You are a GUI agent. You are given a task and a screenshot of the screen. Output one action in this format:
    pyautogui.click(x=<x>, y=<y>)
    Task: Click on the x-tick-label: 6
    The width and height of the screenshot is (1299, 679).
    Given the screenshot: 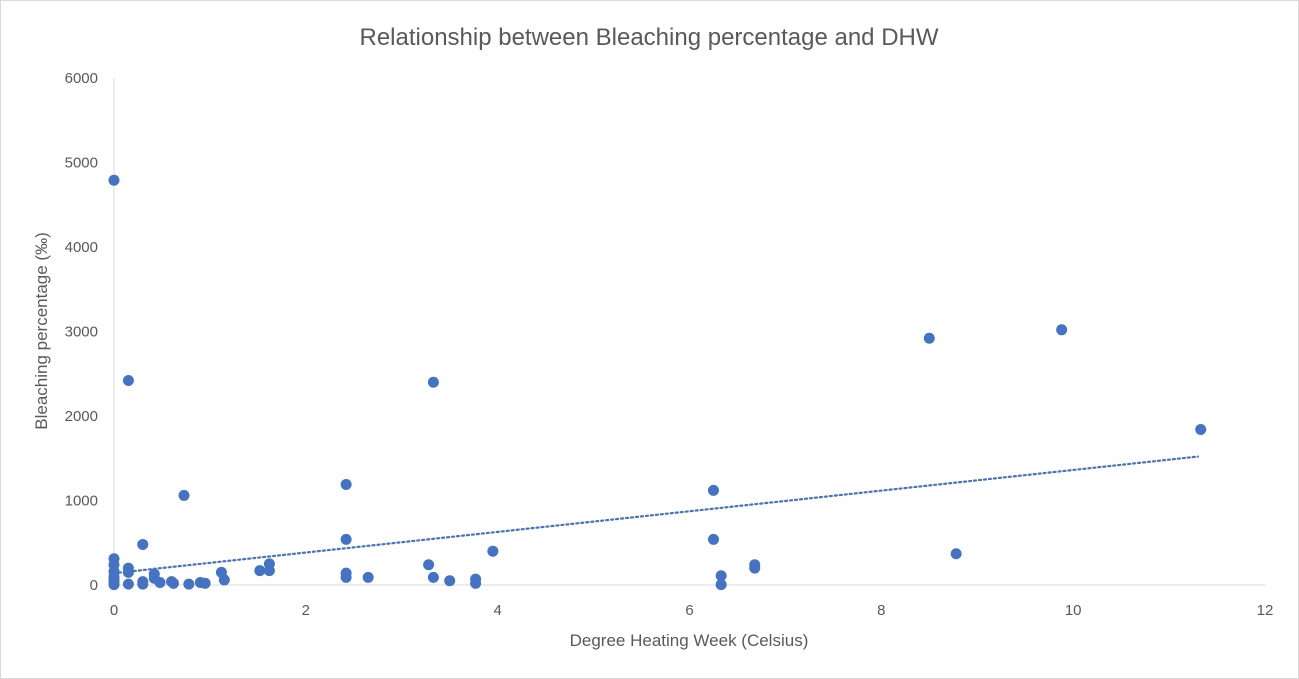 What is the action you would take?
    pyautogui.click(x=689, y=610)
    